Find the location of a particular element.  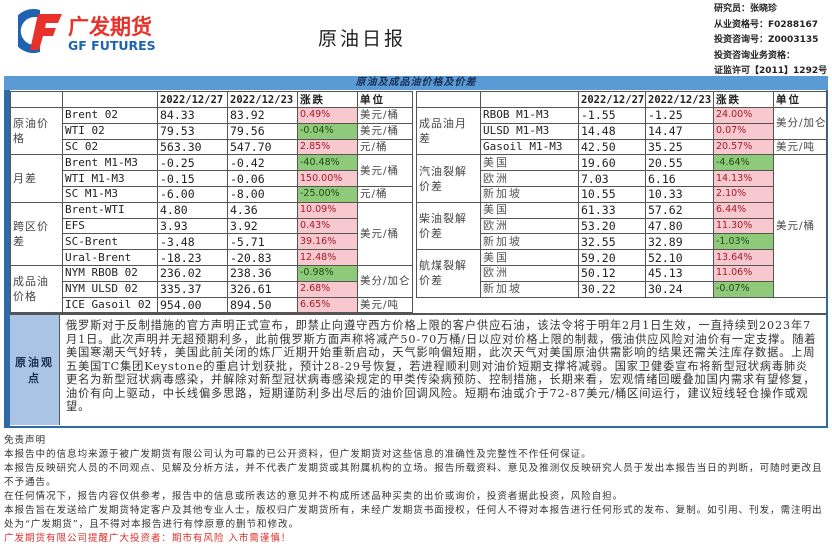

table-row: WTI M1-M3 -0.15 -0.06 150.00% is located at coordinates (212, 178).